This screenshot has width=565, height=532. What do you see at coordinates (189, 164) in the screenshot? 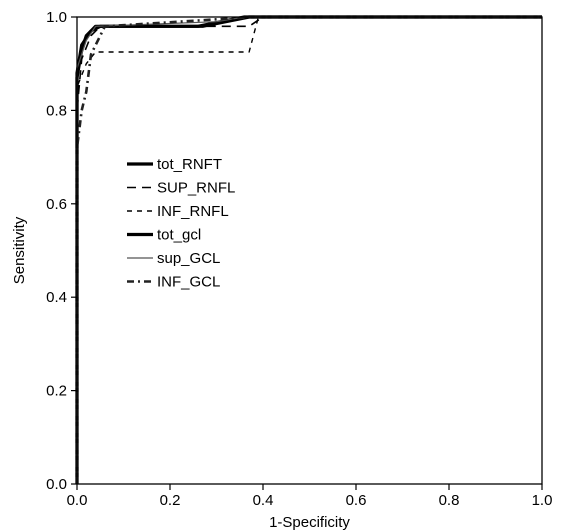
I see `legend-label: tot_RNFT` at bounding box center [189, 164].